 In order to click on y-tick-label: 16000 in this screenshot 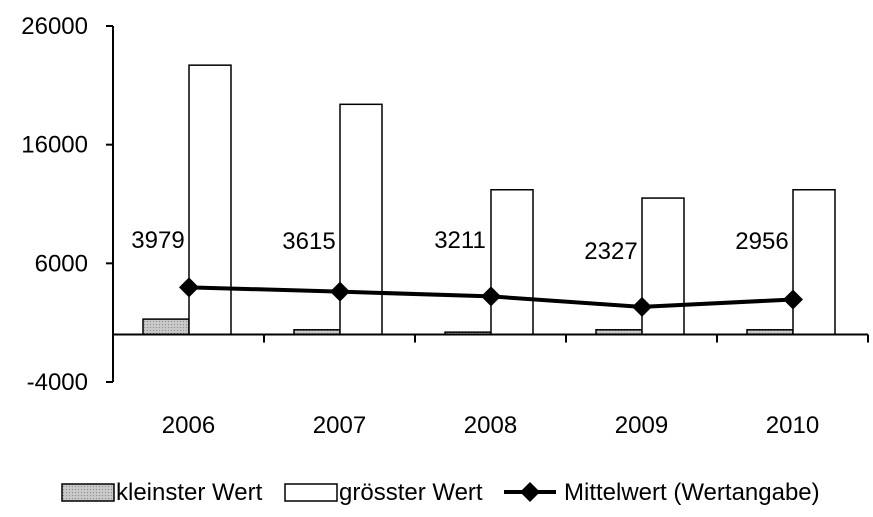, I will do `click(54, 145)`.